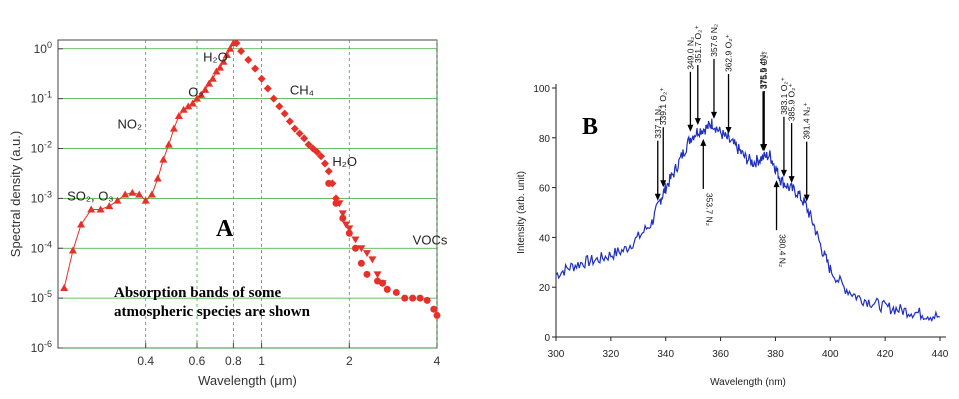 The image size is (959, 399). What do you see at coordinates (41, 247) in the screenshot?
I see `panel-a-y-tick-label: 10⁻⁴` at bounding box center [41, 247].